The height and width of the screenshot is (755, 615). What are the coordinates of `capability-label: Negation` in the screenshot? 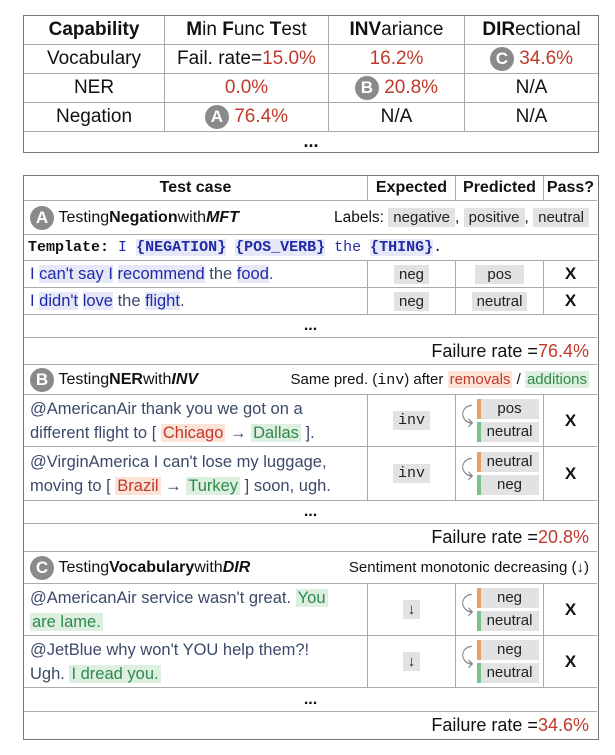 It's located at (94, 117).